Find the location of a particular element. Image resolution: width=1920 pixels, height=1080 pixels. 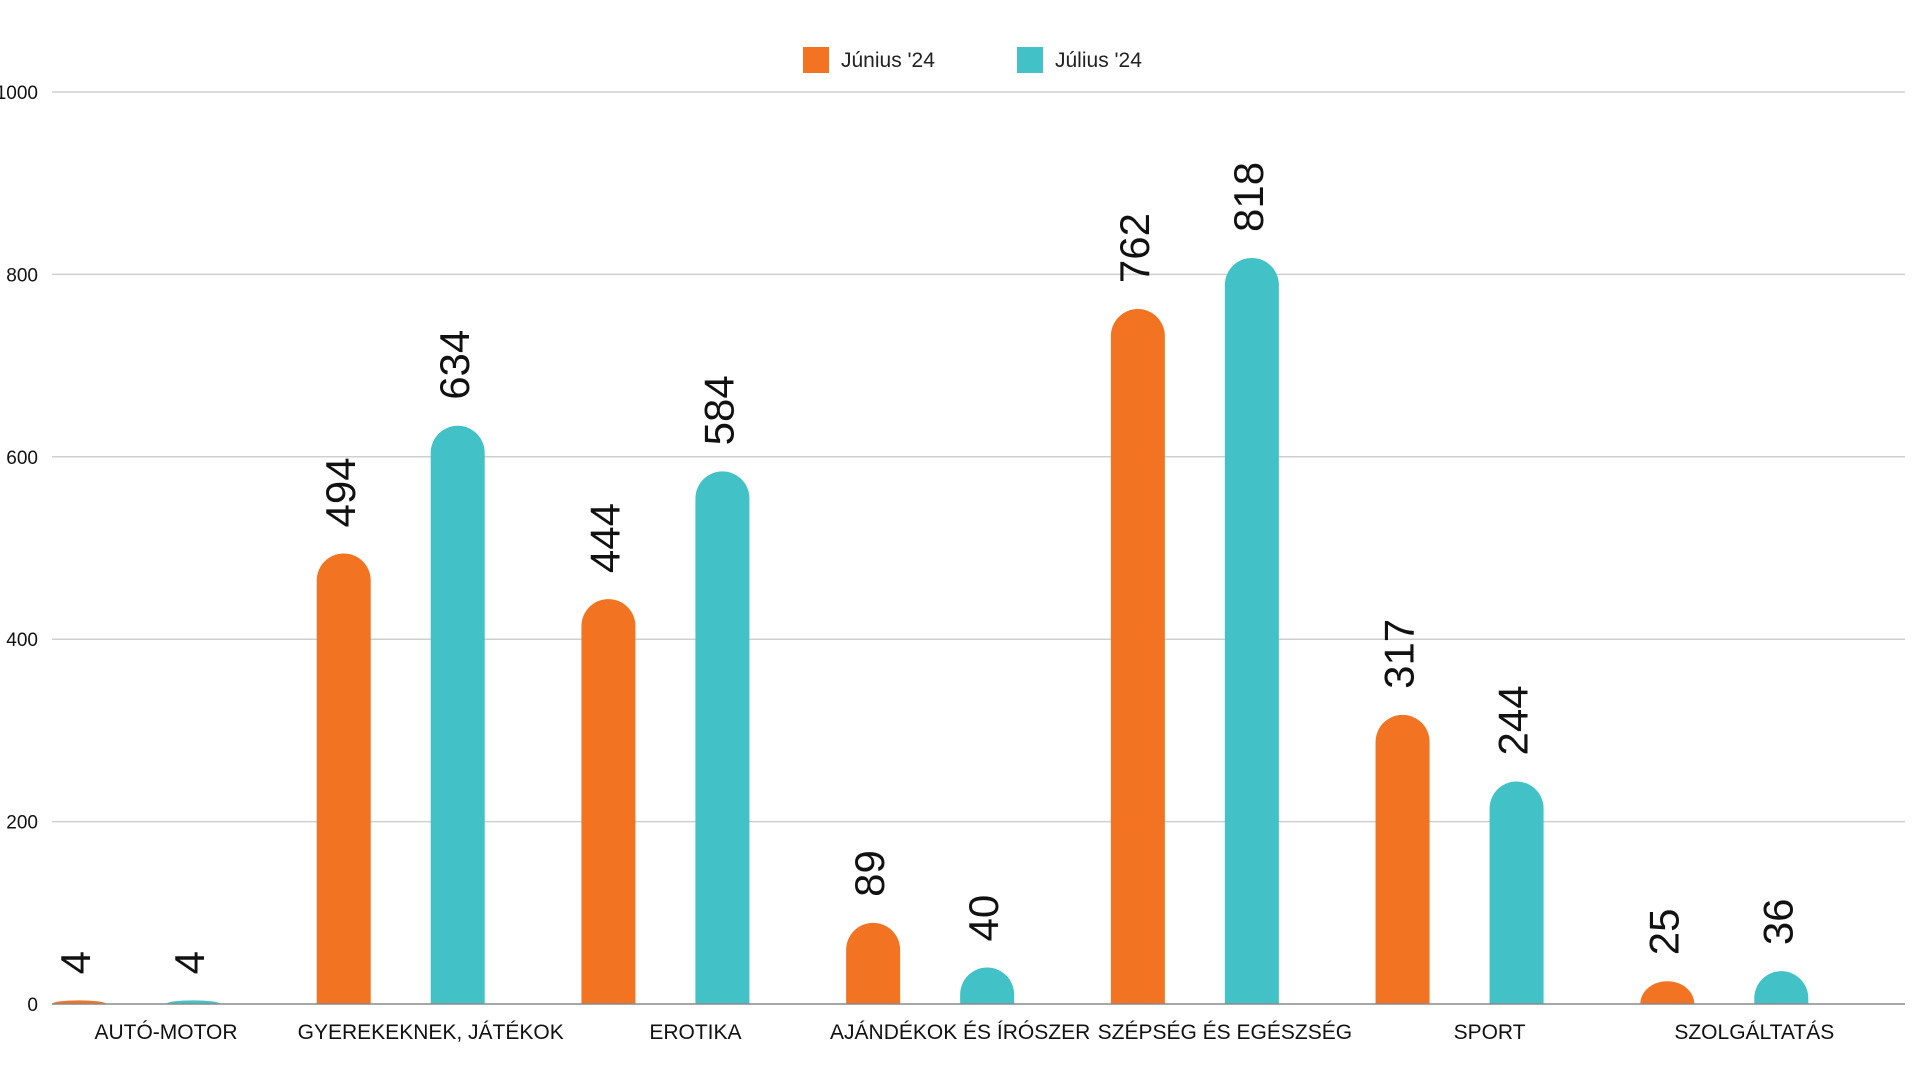

legend-swatch-julius is located at coordinates (1030, 60).